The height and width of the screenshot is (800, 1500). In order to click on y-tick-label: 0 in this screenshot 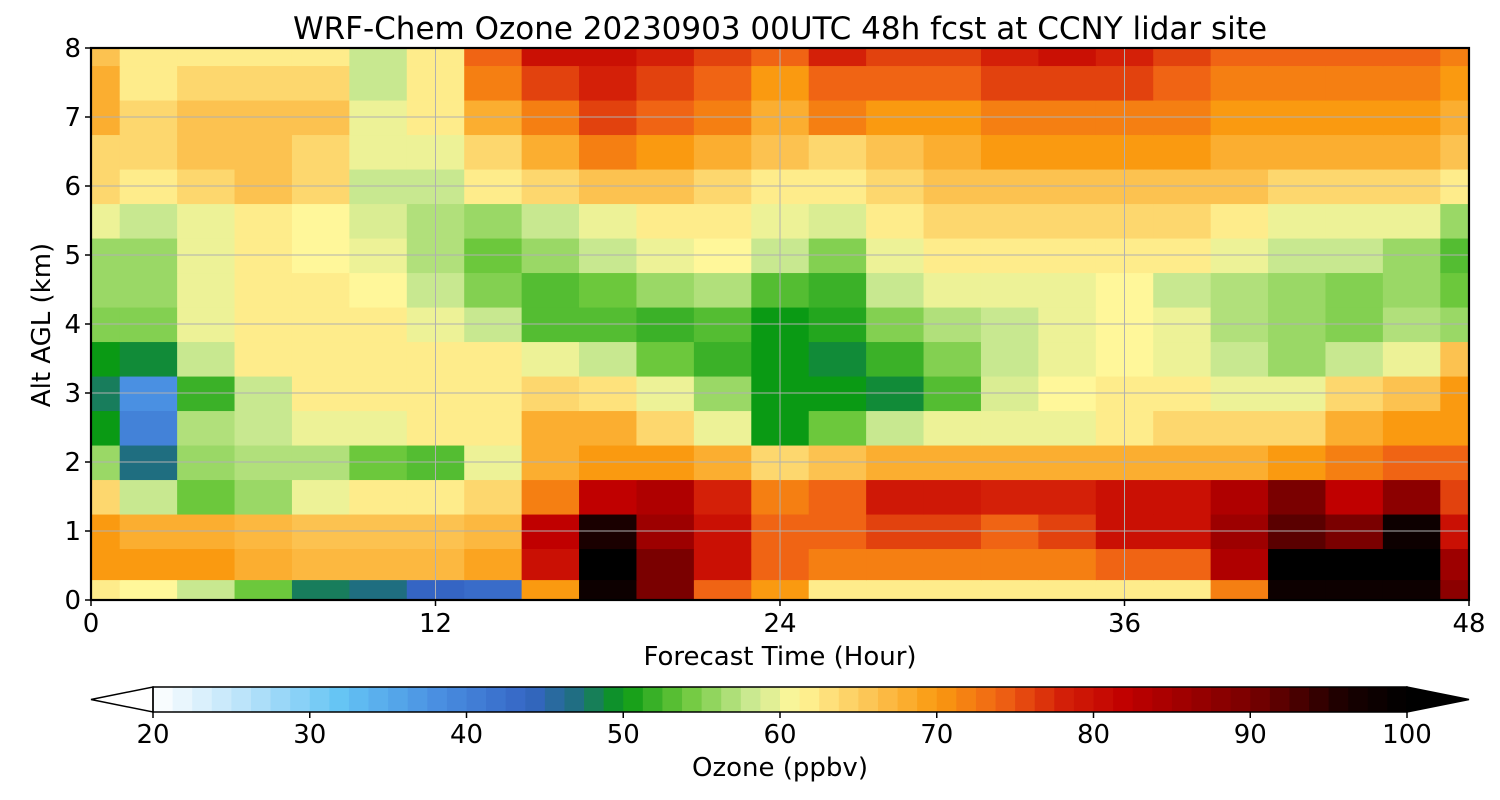, I will do `click(72, 601)`.